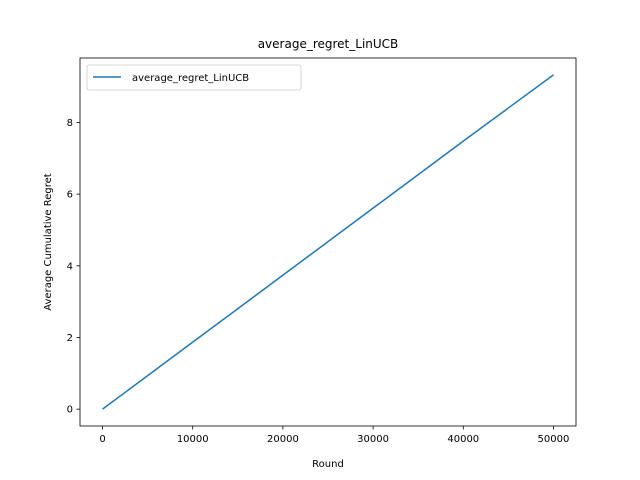 The image size is (640, 480). Describe the element at coordinates (102, 439) in the screenshot. I see `x-tick-label: 0` at that location.